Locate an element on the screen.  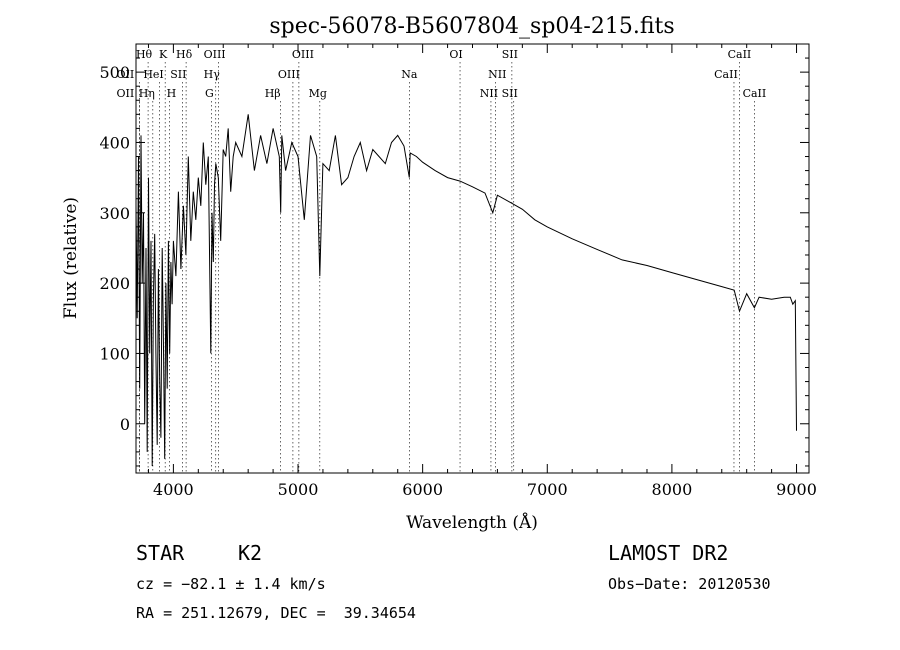
y-tick-label: 500 is located at coordinates (114, 72).